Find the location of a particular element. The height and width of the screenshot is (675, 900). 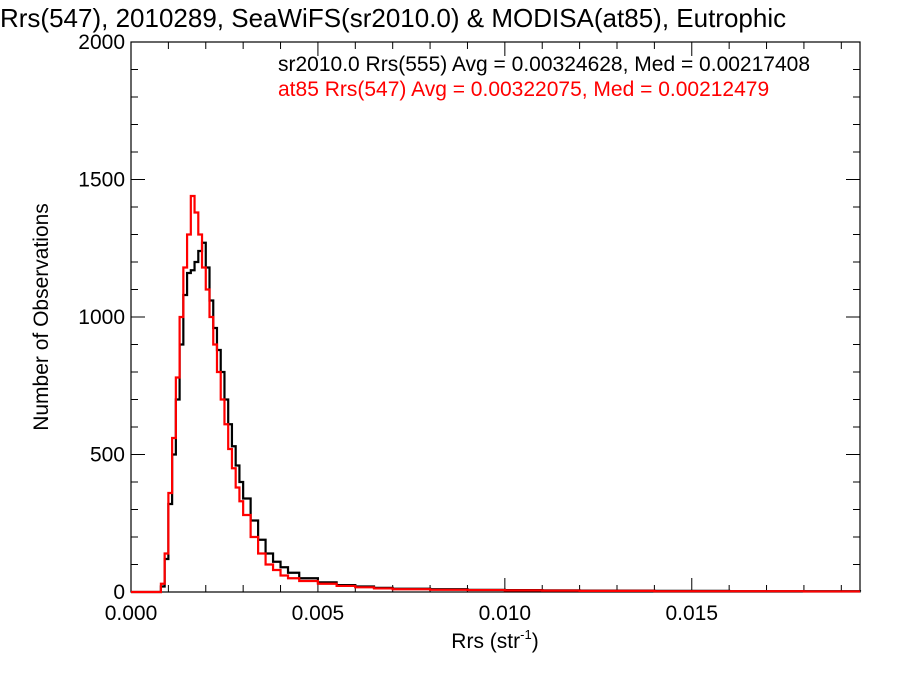

y-axis-label: Number of Observations is located at coordinates (41, 317).